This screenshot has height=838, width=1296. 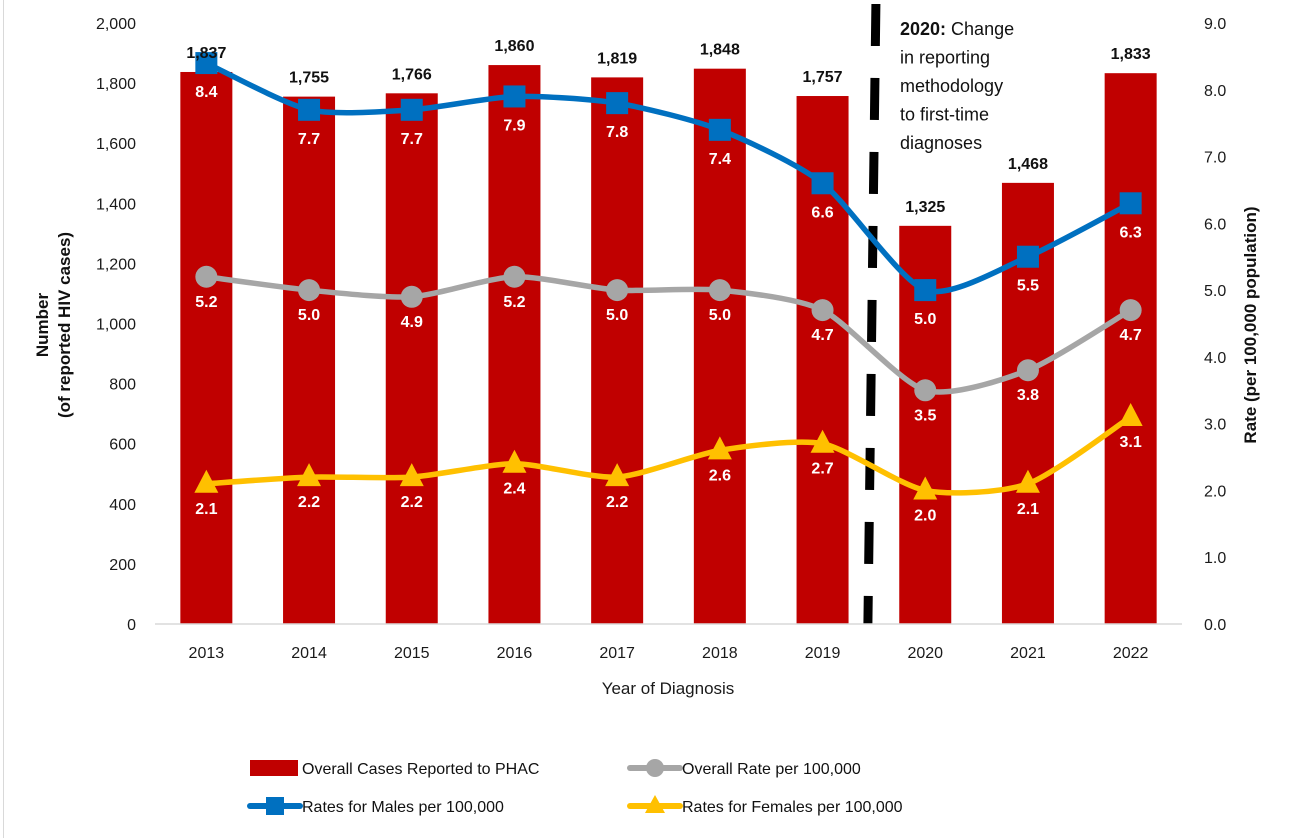 I want to click on legend-item-1-label: Overall Cases Reported to PHAC, so click(x=420, y=769).